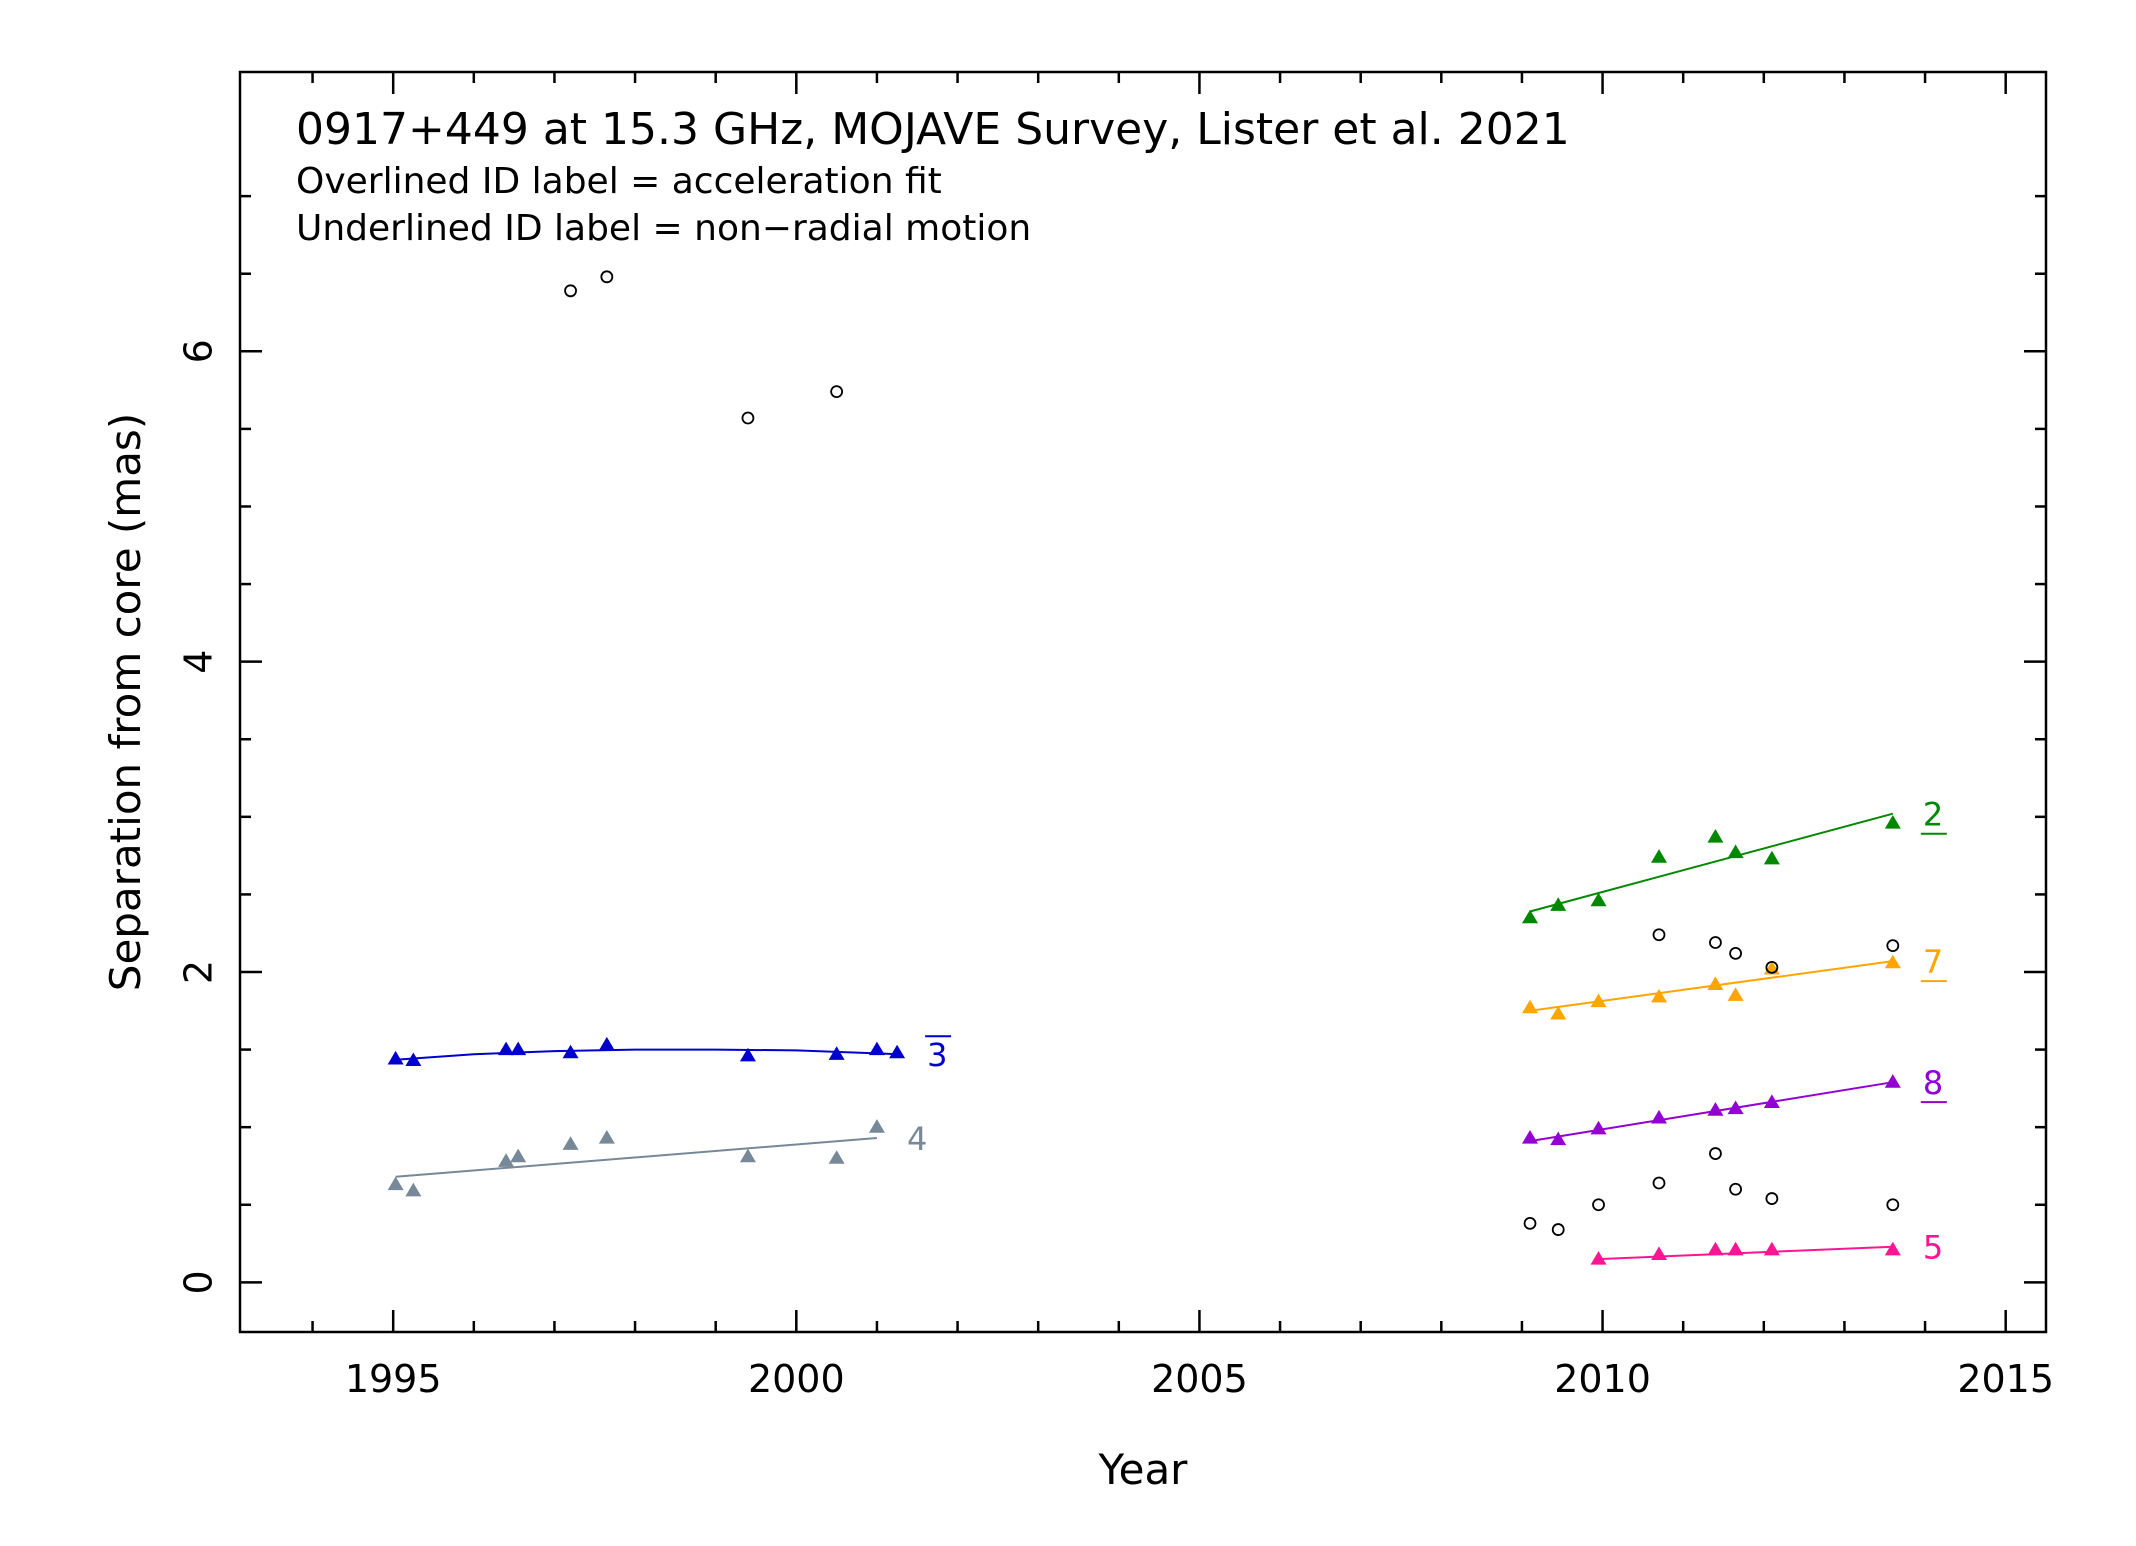 This screenshot has width=2136, height=1546. I want to click on y-tick-label: 0, so click(198, 1282).